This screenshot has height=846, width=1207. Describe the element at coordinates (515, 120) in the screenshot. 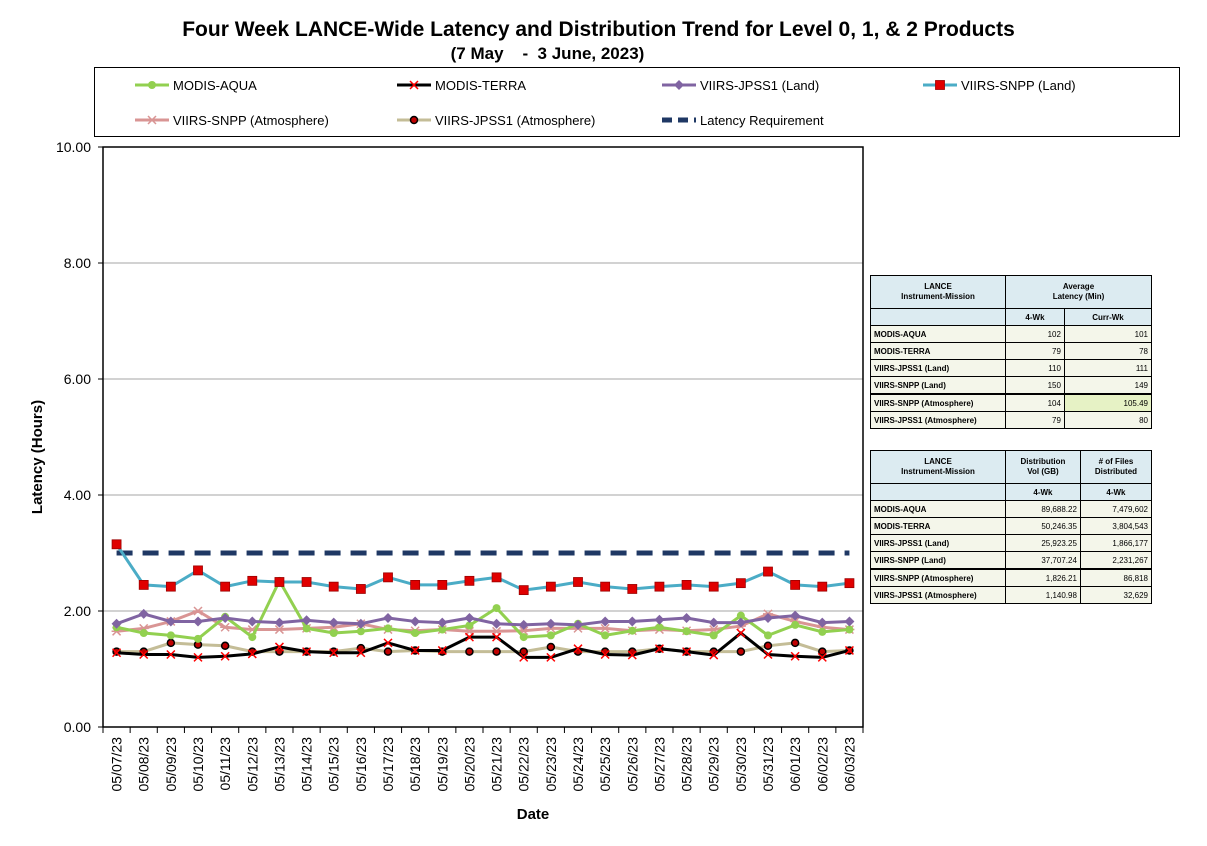

I see `legend-label-5: VIIRS-JPSS1 (Atmosphere)` at that location.